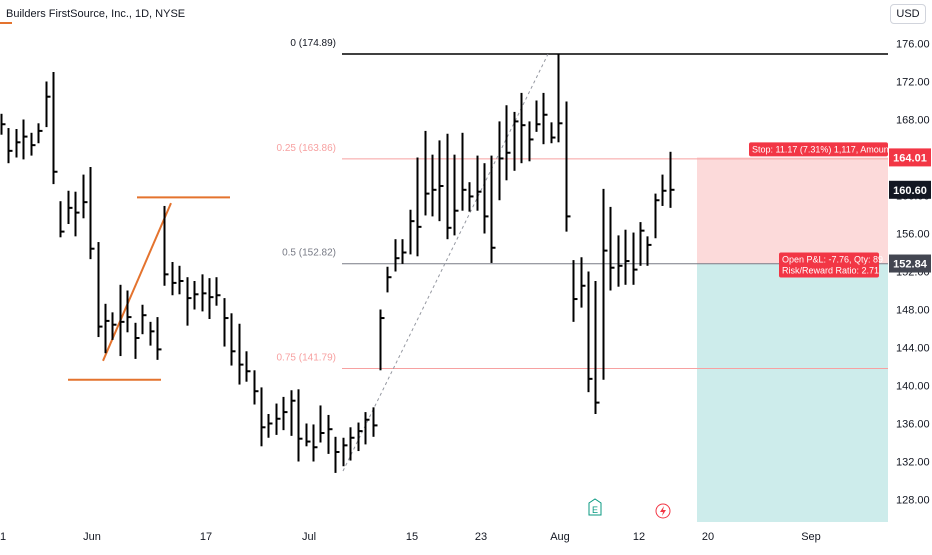 This screenshot has height=555, width=932. What do you see at coordinates (137, 282) in the screenshot?
I see `diagonal-trend-line` at bounding box center [137, 282].